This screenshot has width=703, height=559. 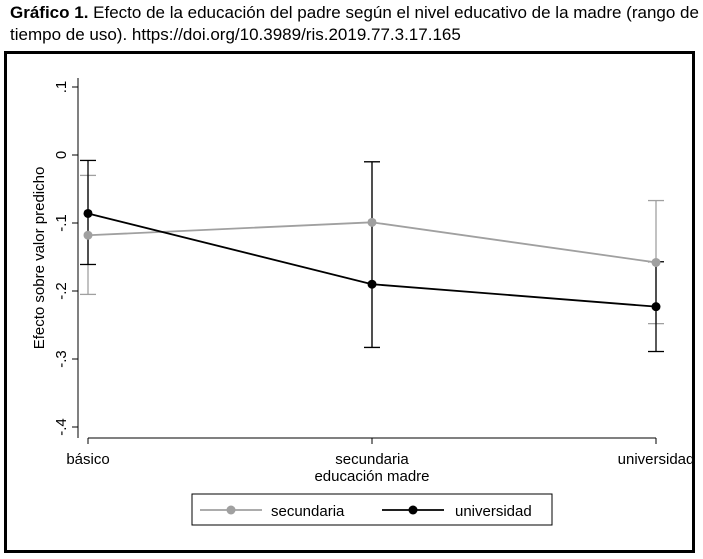 I want to click on y-tick-label: -.3, so click(x=61, y=359).